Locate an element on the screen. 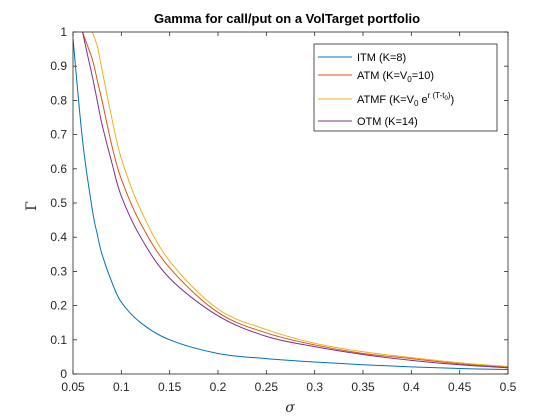 This screenshot has height=420, width=560. legend-box is located at coordinates (405, 87).